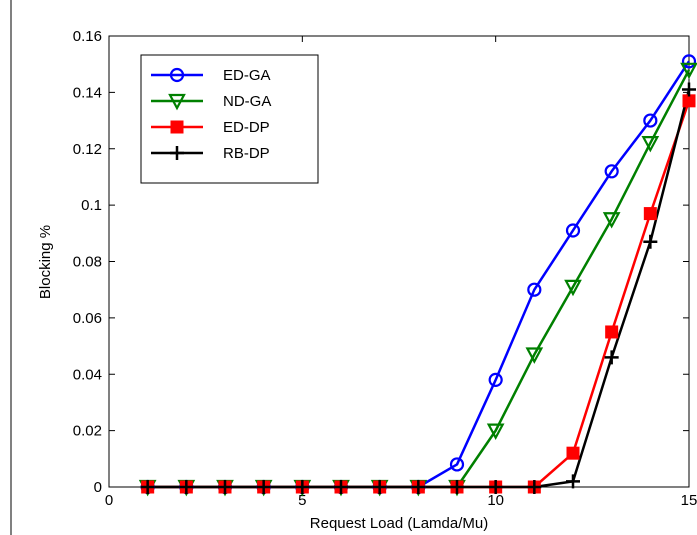 The height and width of the screenshot is (535, 697). I want to click on y-axis-title: Blocking %, so click(45, 262).